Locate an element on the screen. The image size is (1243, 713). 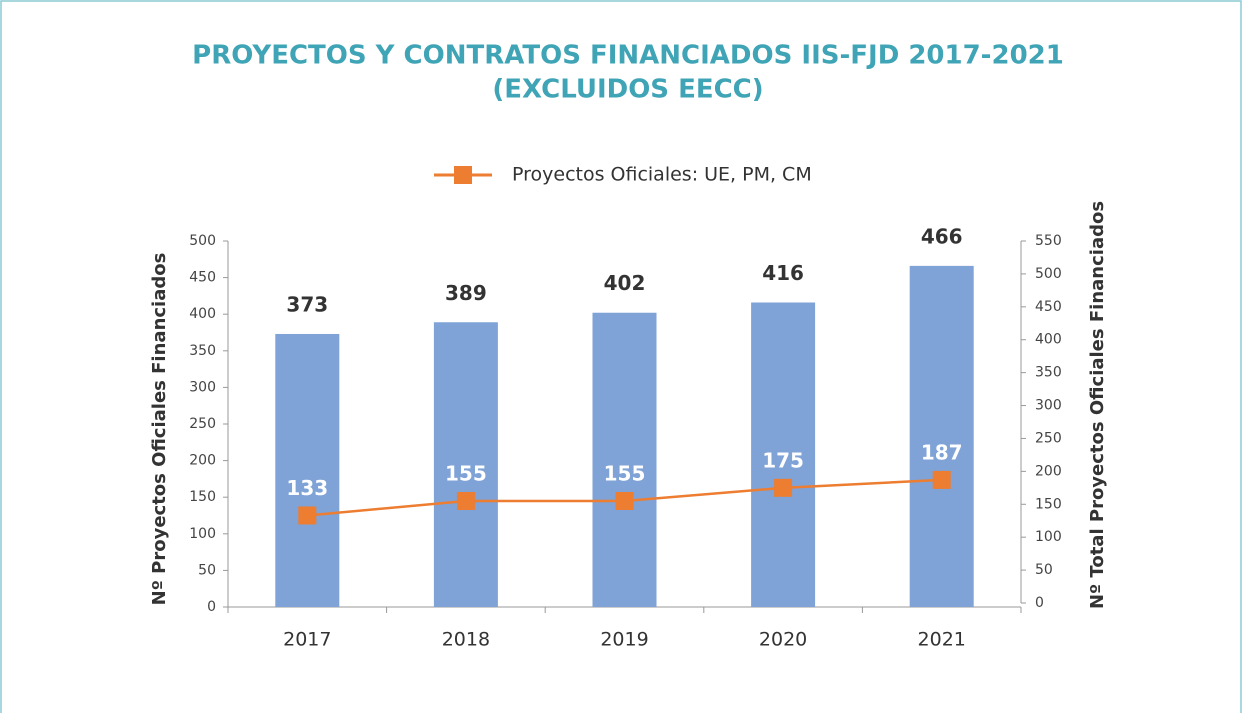
y-tick-label: 50 is located at coordinates (207, 570).